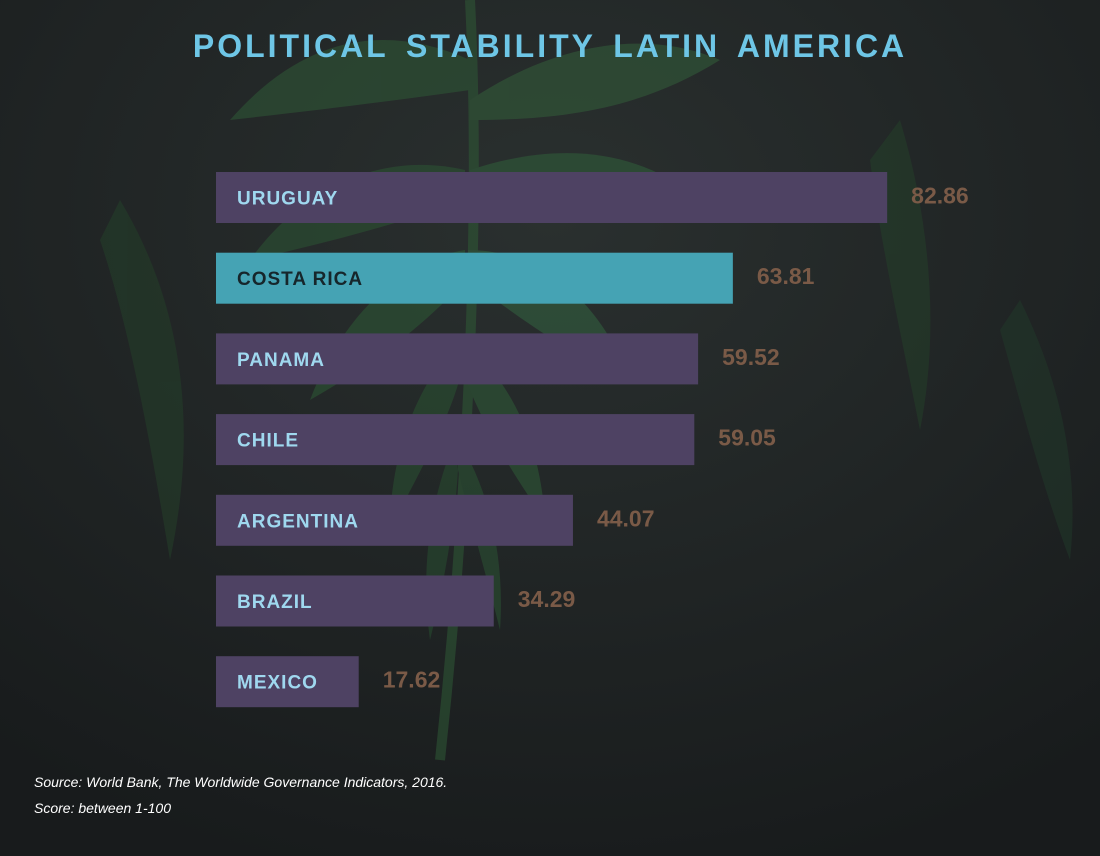 The width and height of the screenshot is (1100, 856). I want to click on category-label-brazil: BRAZIL, so click(275, 602).